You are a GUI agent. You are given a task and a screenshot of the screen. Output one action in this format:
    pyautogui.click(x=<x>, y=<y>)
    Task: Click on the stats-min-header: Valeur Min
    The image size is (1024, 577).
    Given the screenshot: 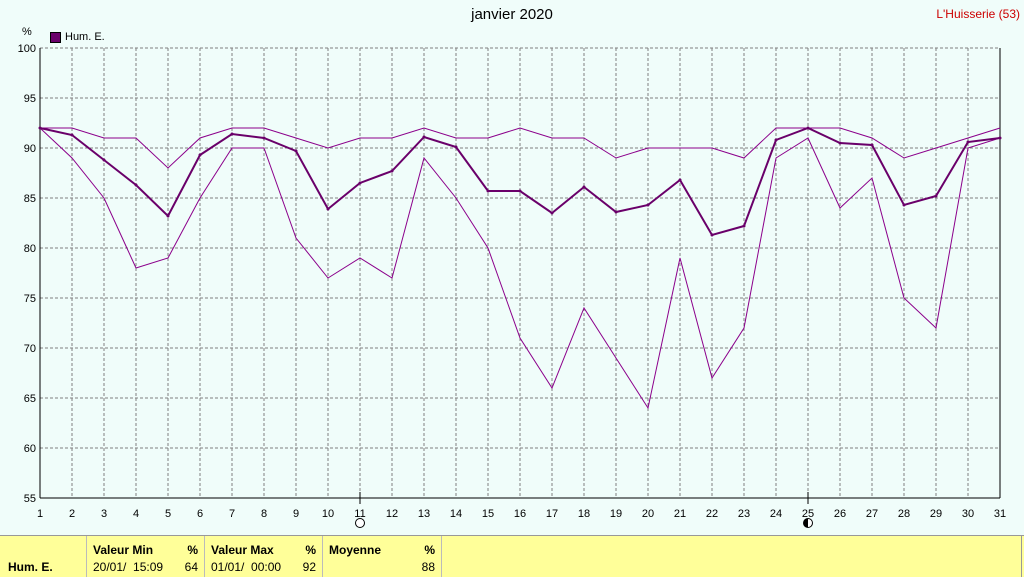 What is the action you would take?
    pyautogui.click(x=123, y=550)
    